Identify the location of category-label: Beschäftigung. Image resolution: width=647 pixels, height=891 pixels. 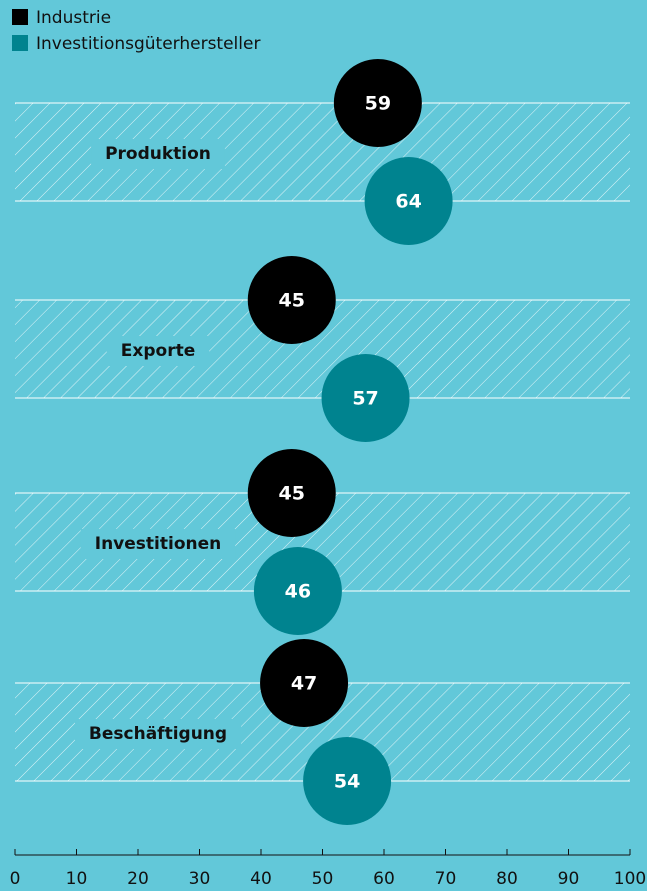
(158, 734).